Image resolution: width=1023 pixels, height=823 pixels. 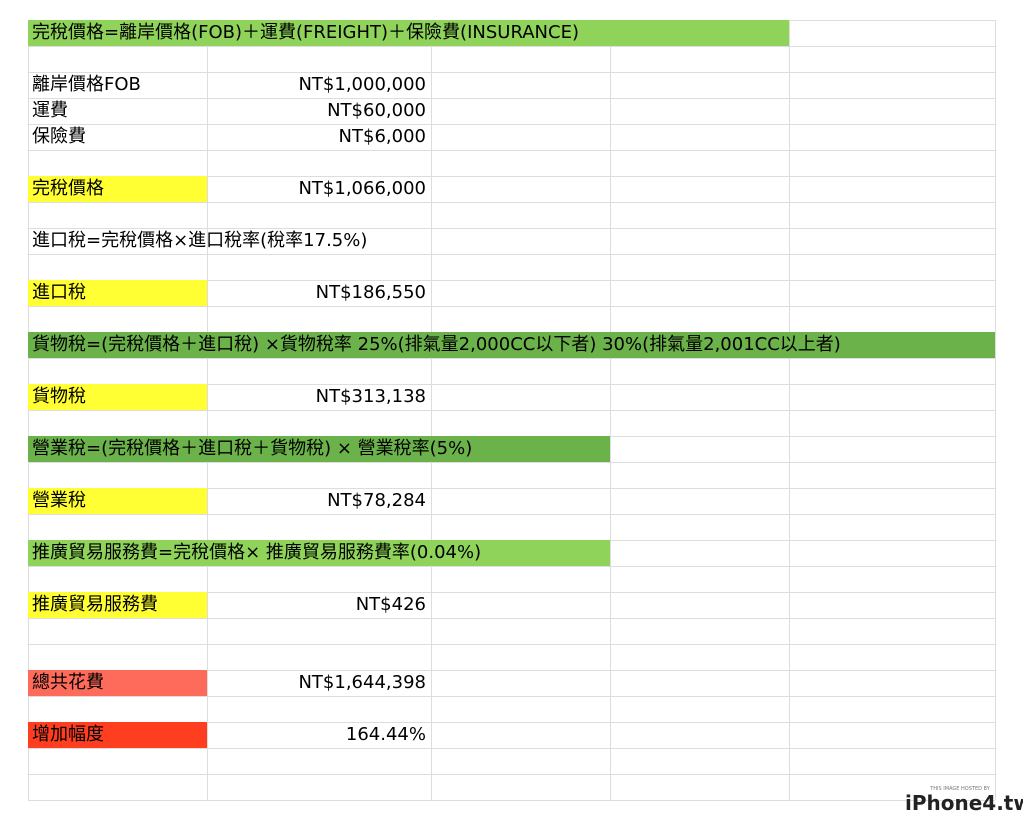 What do you see at coordinates (50, 110) in the screenshot?
I see `cell-label: 運費` at bounding box center [50, 110].